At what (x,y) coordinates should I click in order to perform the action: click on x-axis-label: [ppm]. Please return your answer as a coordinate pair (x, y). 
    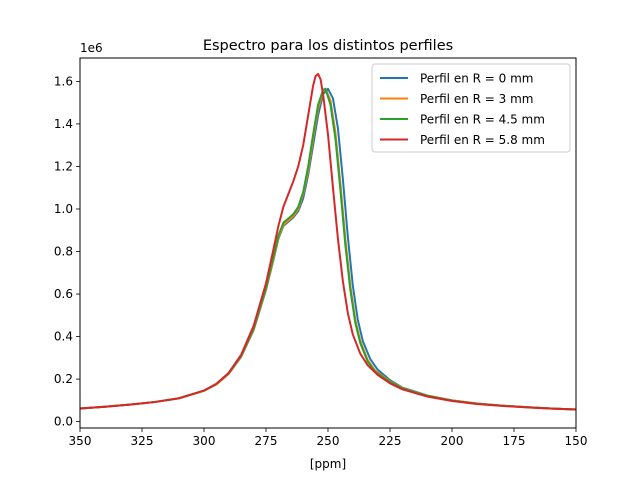
    Looking at the image, I should click on (328, 464).